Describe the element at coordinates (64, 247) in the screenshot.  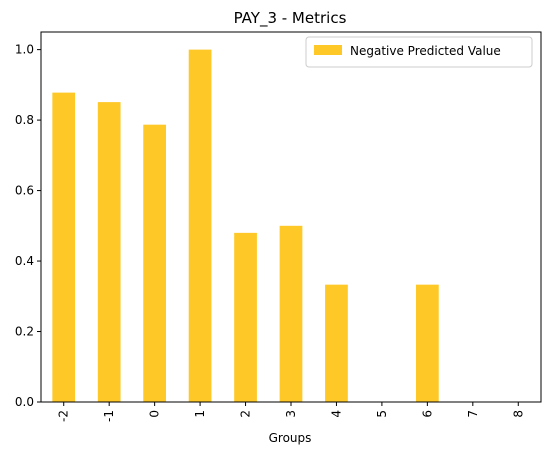
I see `bar--2` at that location.